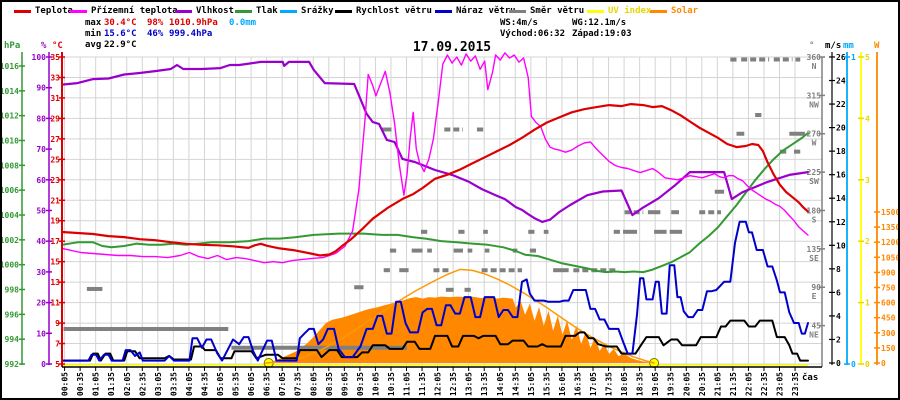 Image resolution: width=900 pixels, height=400 pixels. I want to click on axis-tick-label: 14:05, so click(500, 384).